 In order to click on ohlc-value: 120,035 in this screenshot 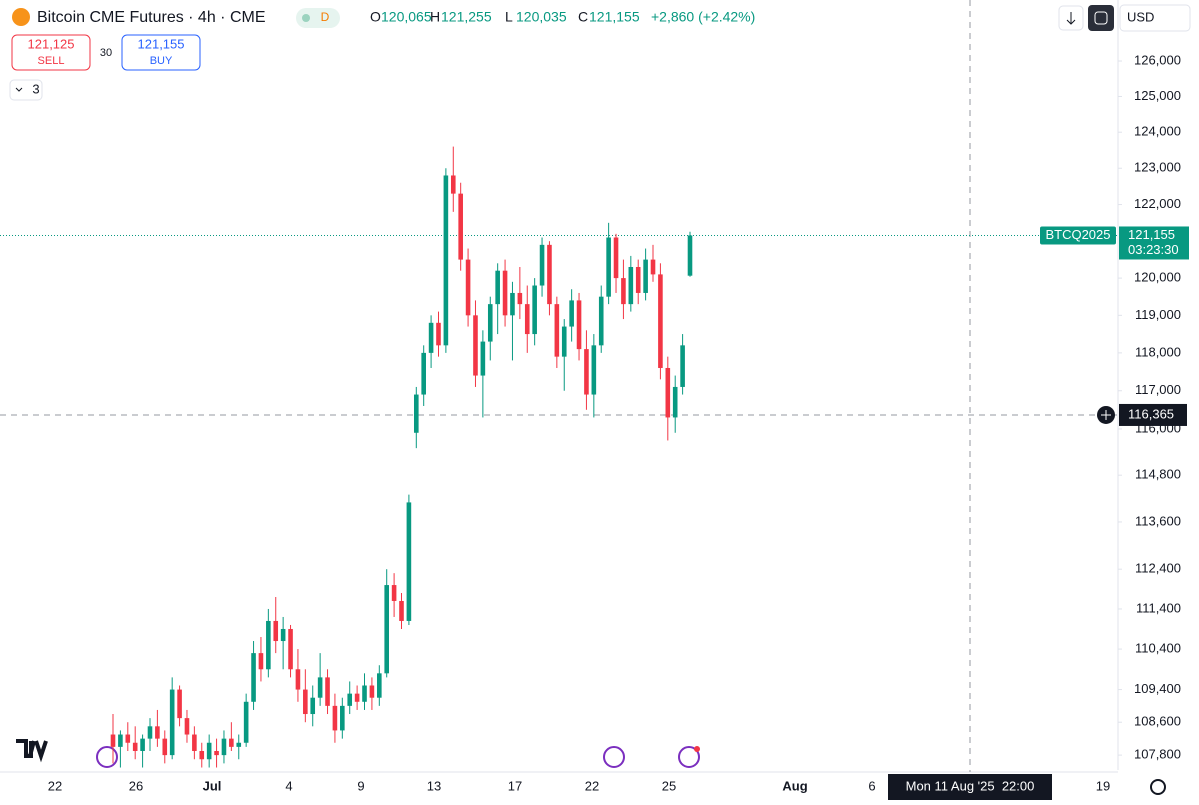, I will do `click(541, 17)`.